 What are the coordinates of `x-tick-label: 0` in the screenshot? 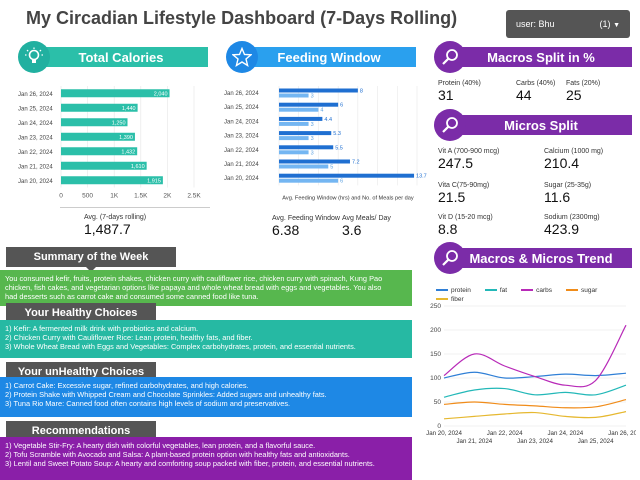 It's located at (61, 196).